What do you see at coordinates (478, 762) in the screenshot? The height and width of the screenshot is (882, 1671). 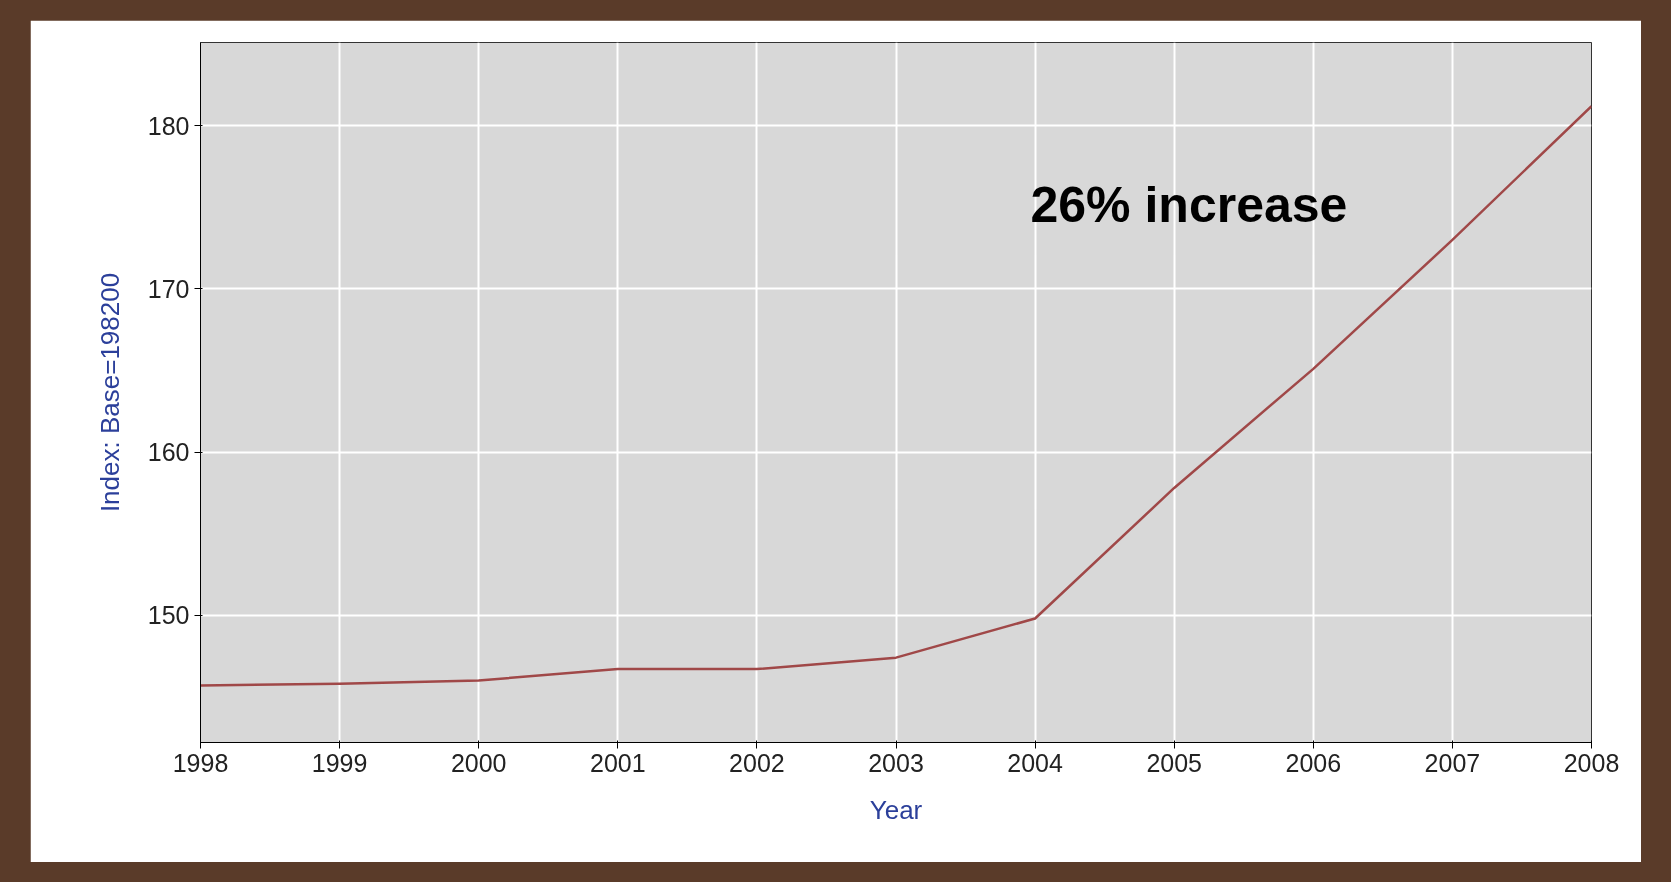 I see `x-tick-label: 2000` at bounding box center [478, 762].